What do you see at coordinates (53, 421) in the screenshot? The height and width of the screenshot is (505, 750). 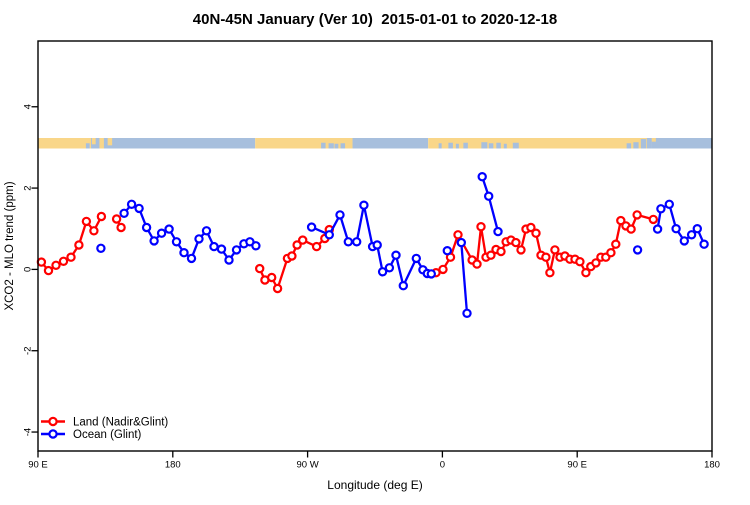 I see `legend-land-marker-icon` at bounding box center [53, 421].